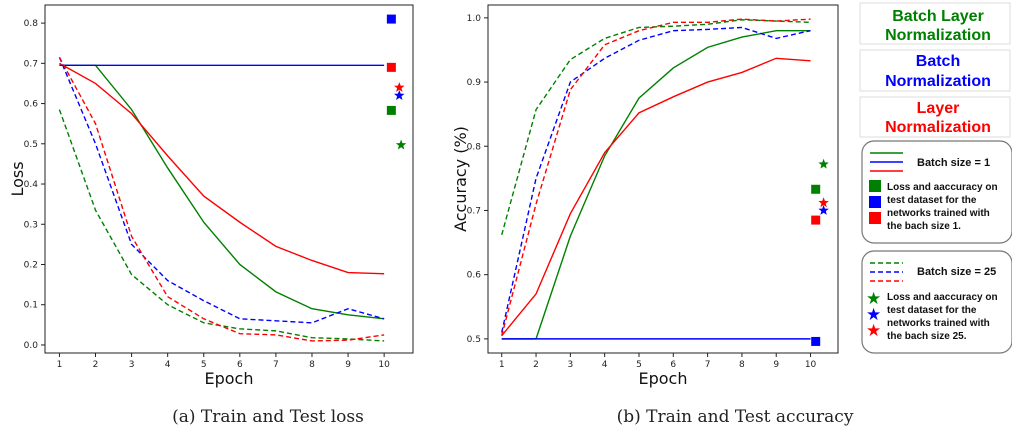 The image size is (1012, 433). I want to click on legend-title-batch-line2: Normalization, so click(938, 81).